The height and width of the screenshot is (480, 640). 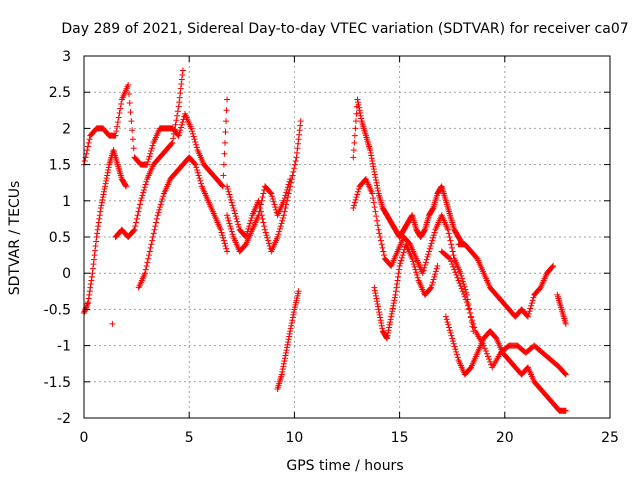 What do you see at coordinates (57, 310) in the screenshot?
I see `y-tick-label: -0.5` at bounding box center [57, 310].